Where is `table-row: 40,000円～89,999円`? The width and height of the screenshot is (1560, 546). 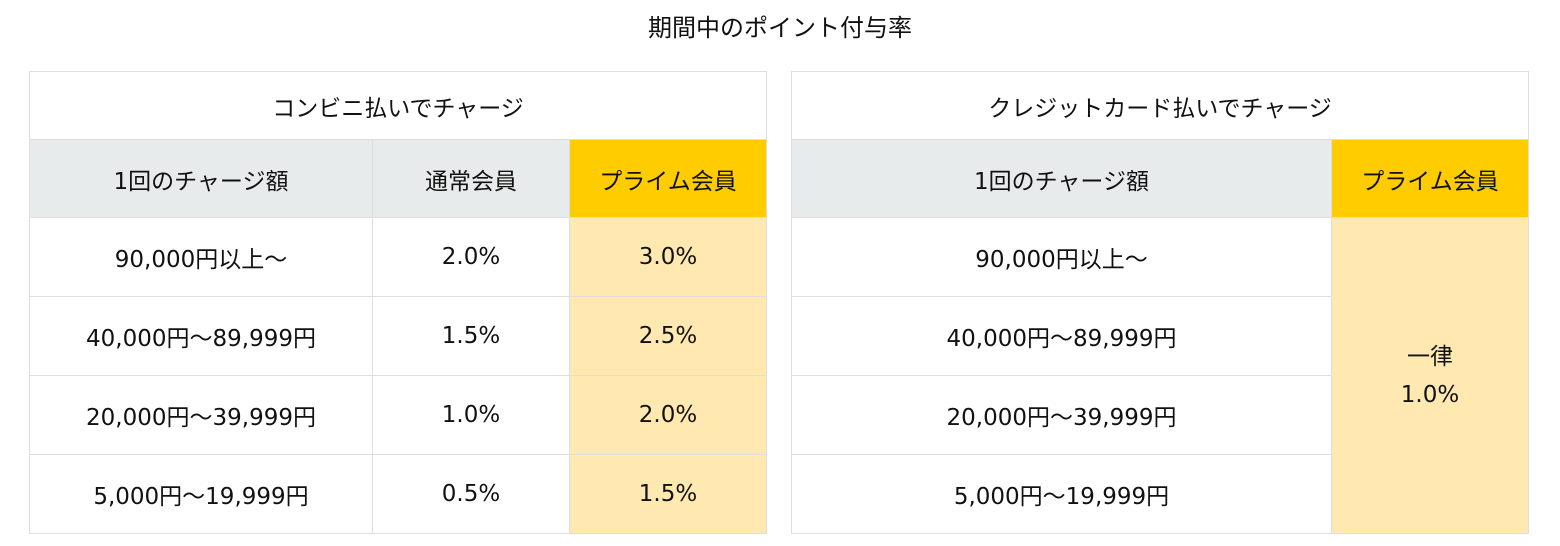 table-row: 40,000円～89,999円 is located at coordinates (1160, 336).